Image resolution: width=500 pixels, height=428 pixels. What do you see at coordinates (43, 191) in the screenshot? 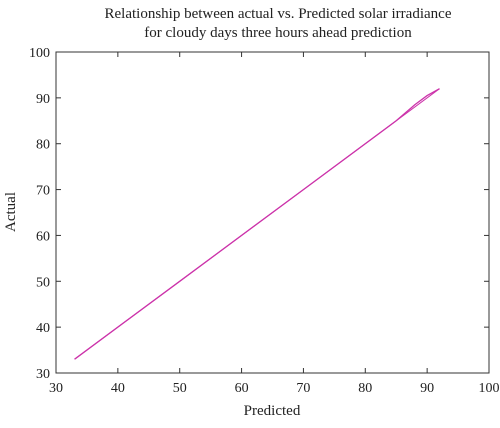
I see `y-tick-label: 70` at bounding box center [43, 191].